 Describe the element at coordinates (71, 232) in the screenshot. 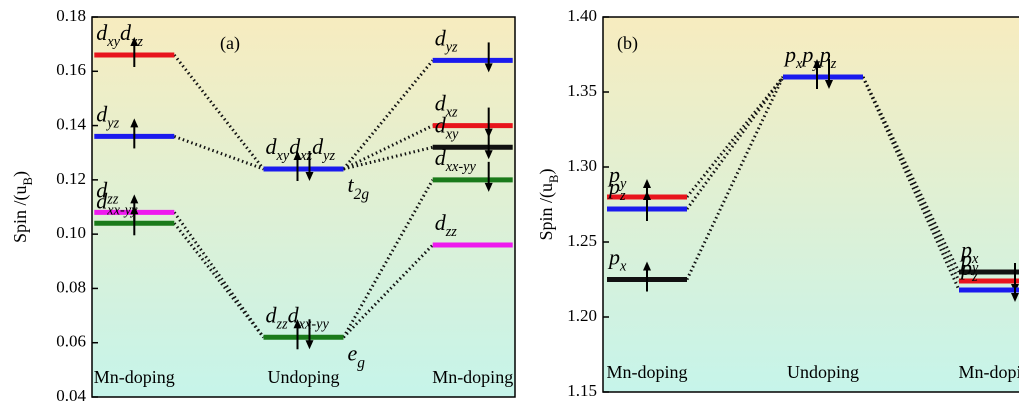

I see `y-tick-label: 0.10` at that location.